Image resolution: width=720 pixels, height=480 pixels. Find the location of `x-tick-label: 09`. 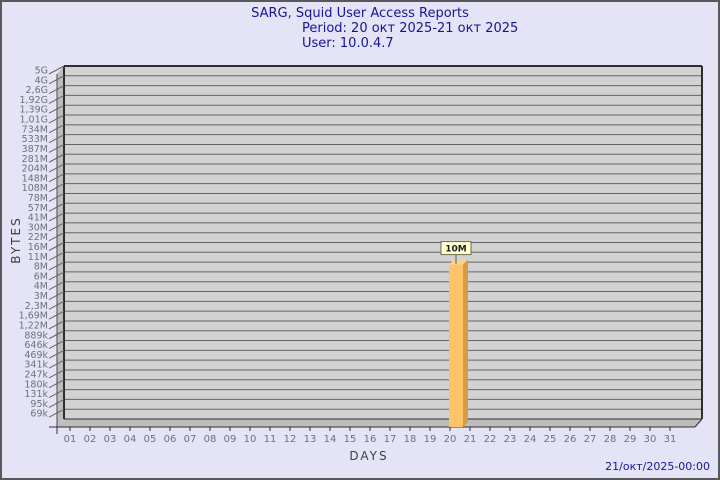

x-tick-label: 09 is located at coordinates (230, 439).